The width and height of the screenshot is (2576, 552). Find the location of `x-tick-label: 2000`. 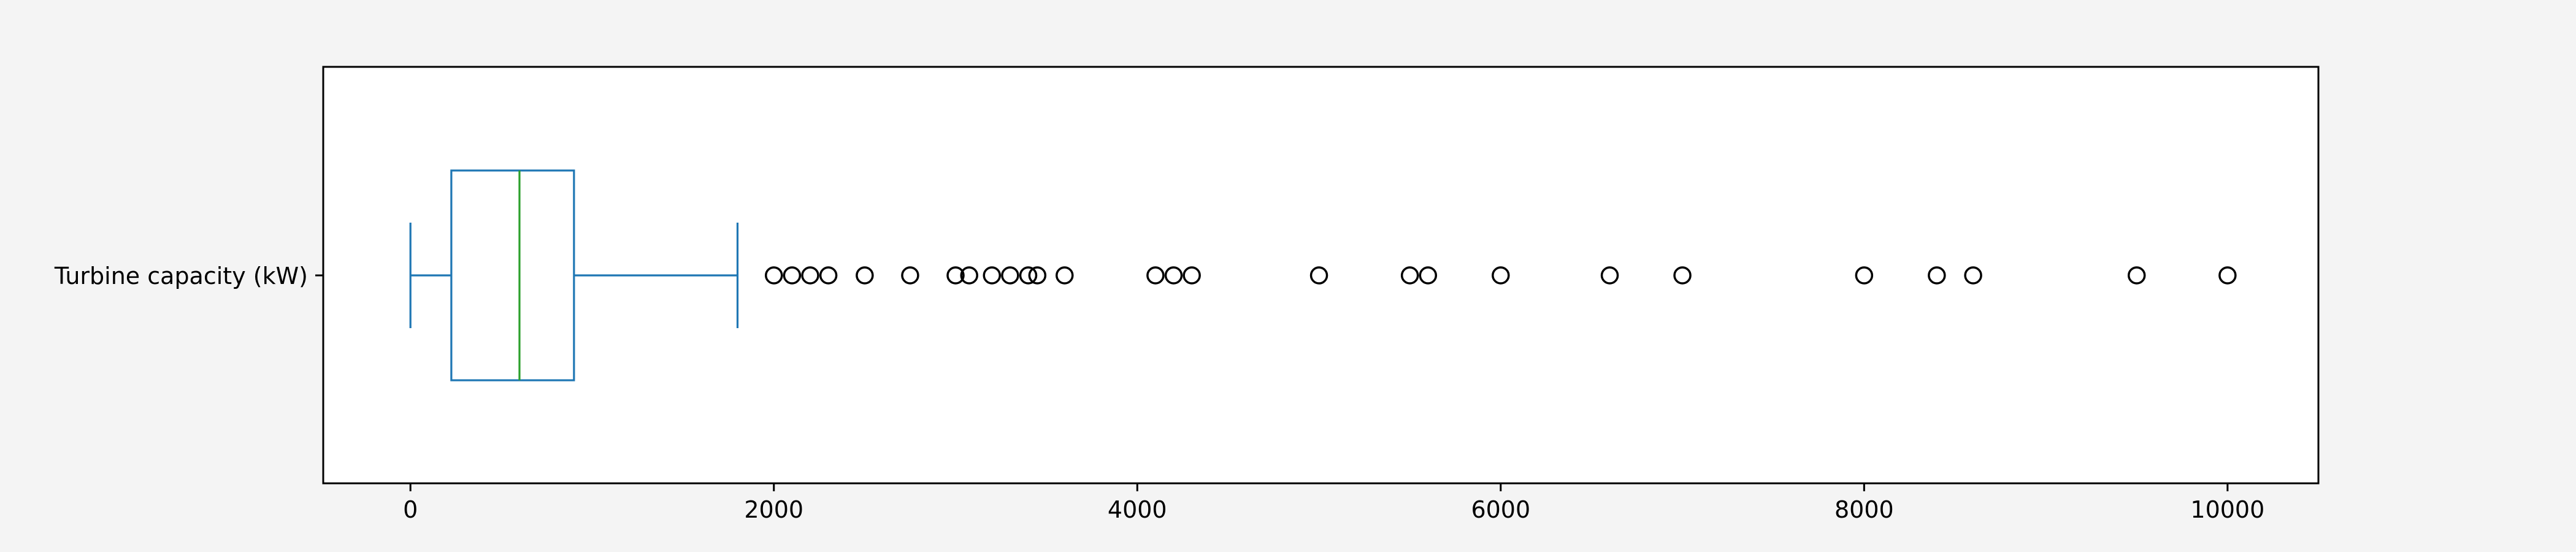

x-tick-label: 2000 is located at coordinates (773, 509).